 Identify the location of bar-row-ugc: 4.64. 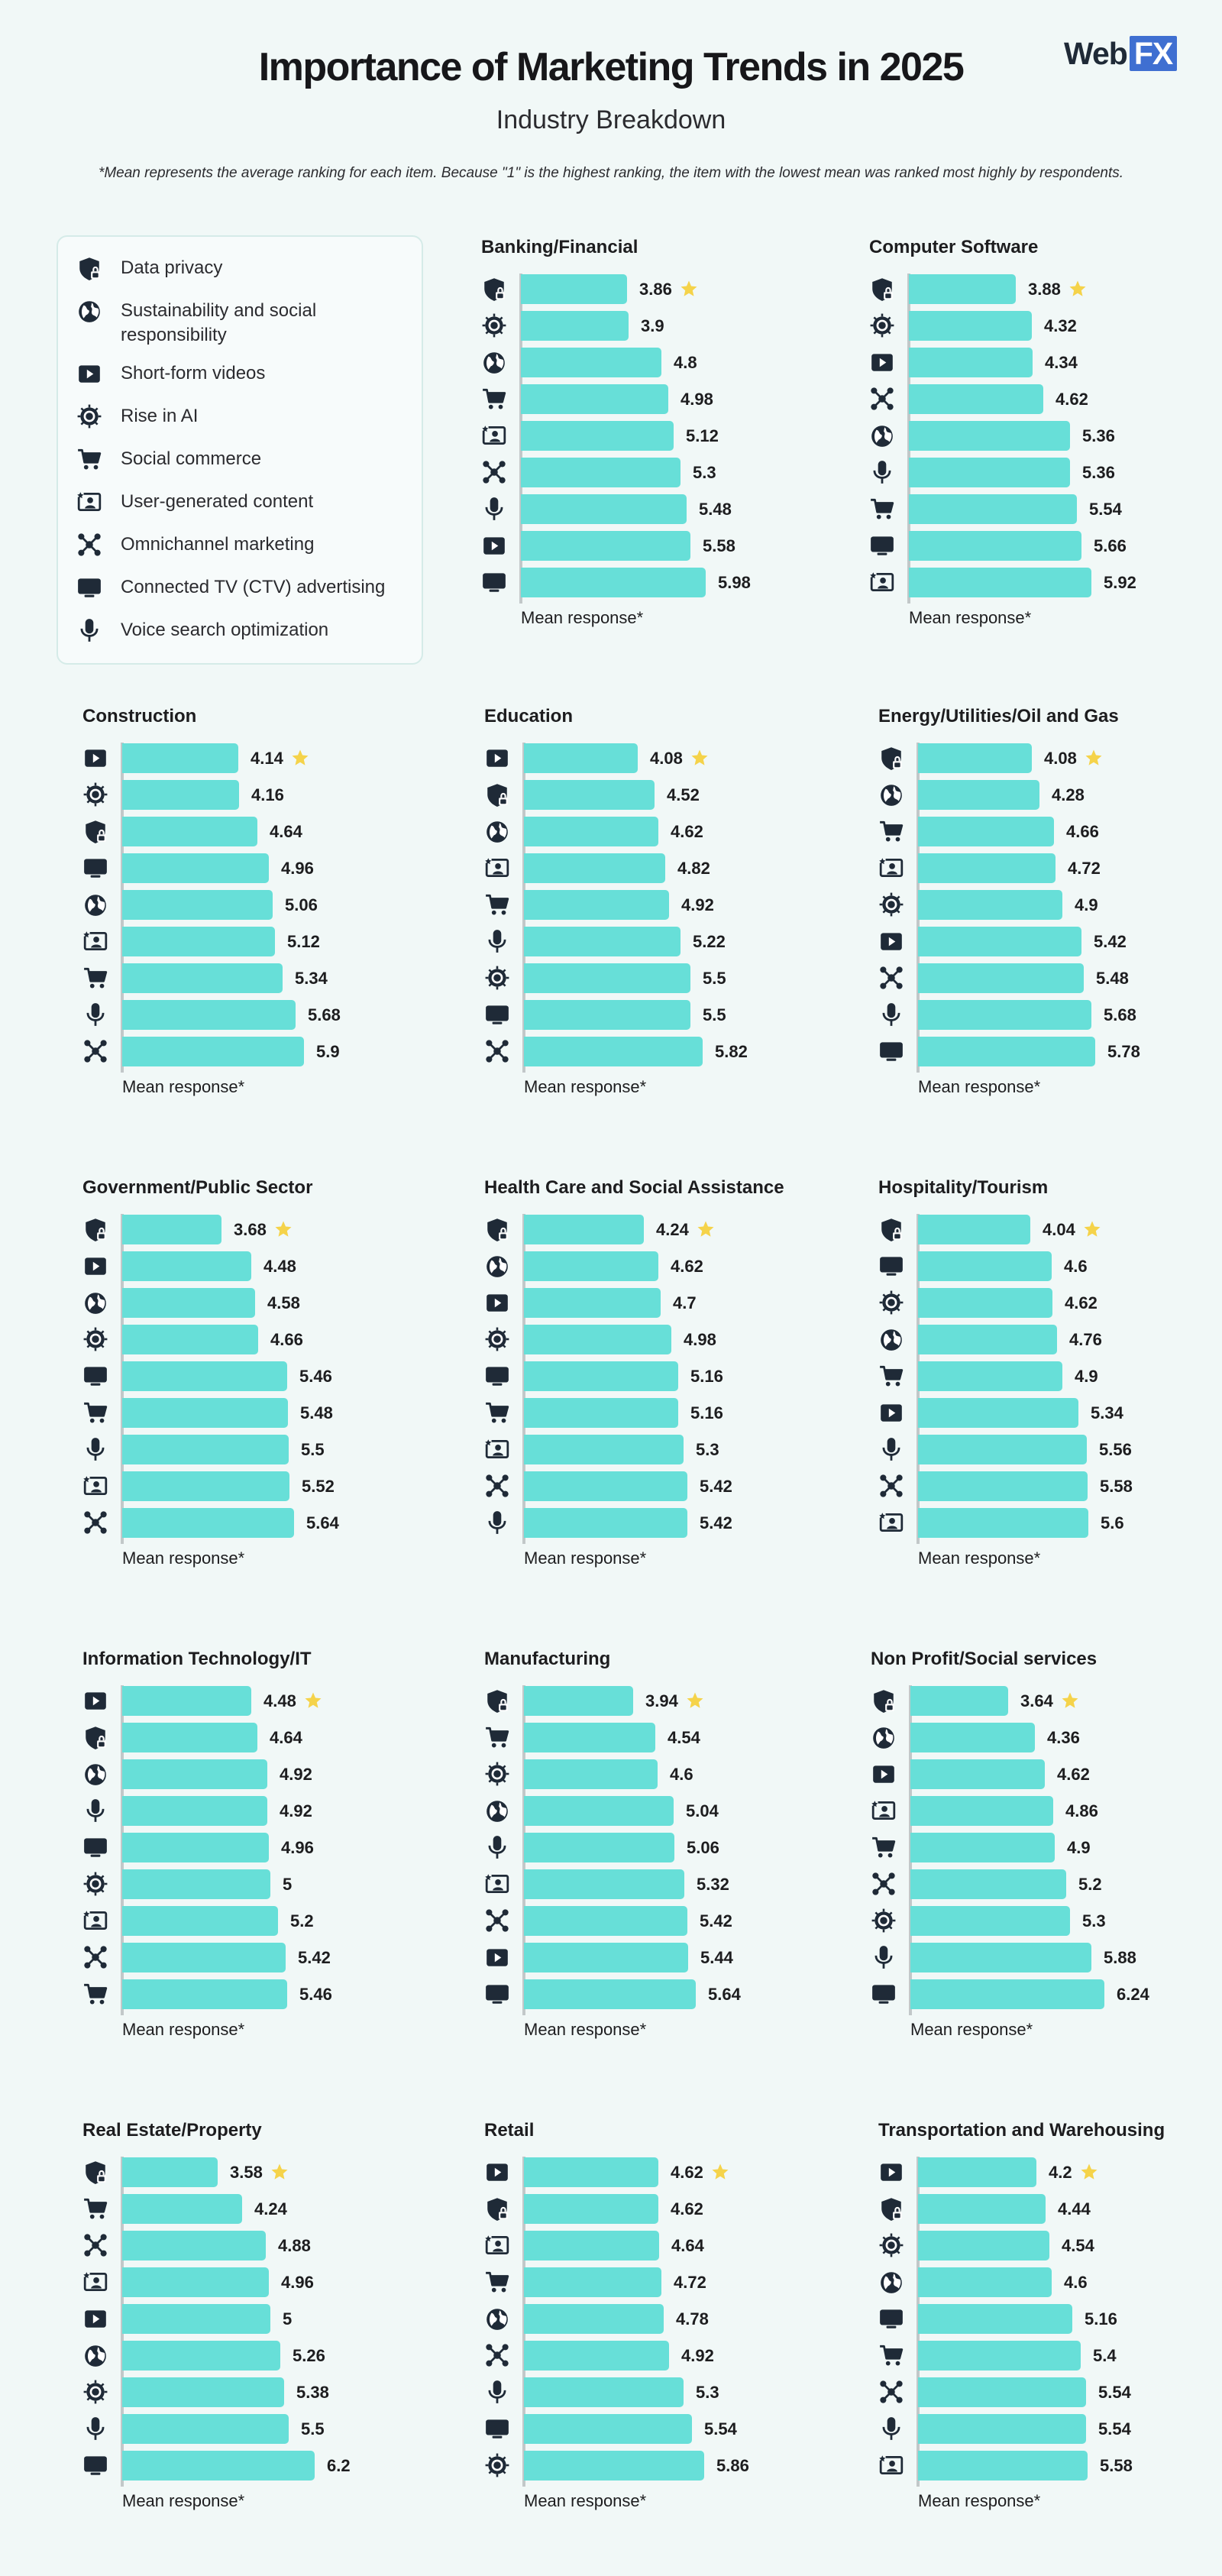
(664, 2245).